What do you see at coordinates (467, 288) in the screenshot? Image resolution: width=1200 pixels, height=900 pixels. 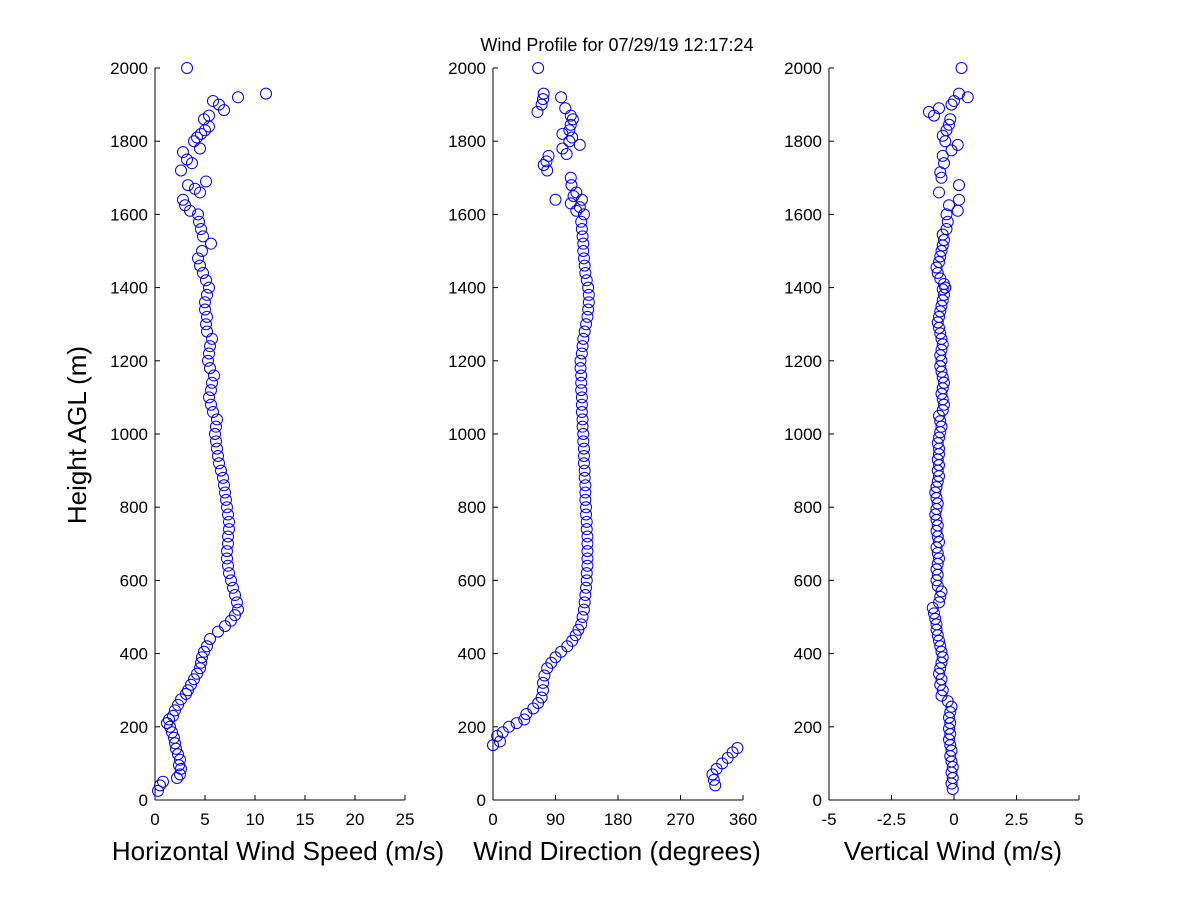 I see `y-tick-label: 1400` at bounding box center [467, 288].